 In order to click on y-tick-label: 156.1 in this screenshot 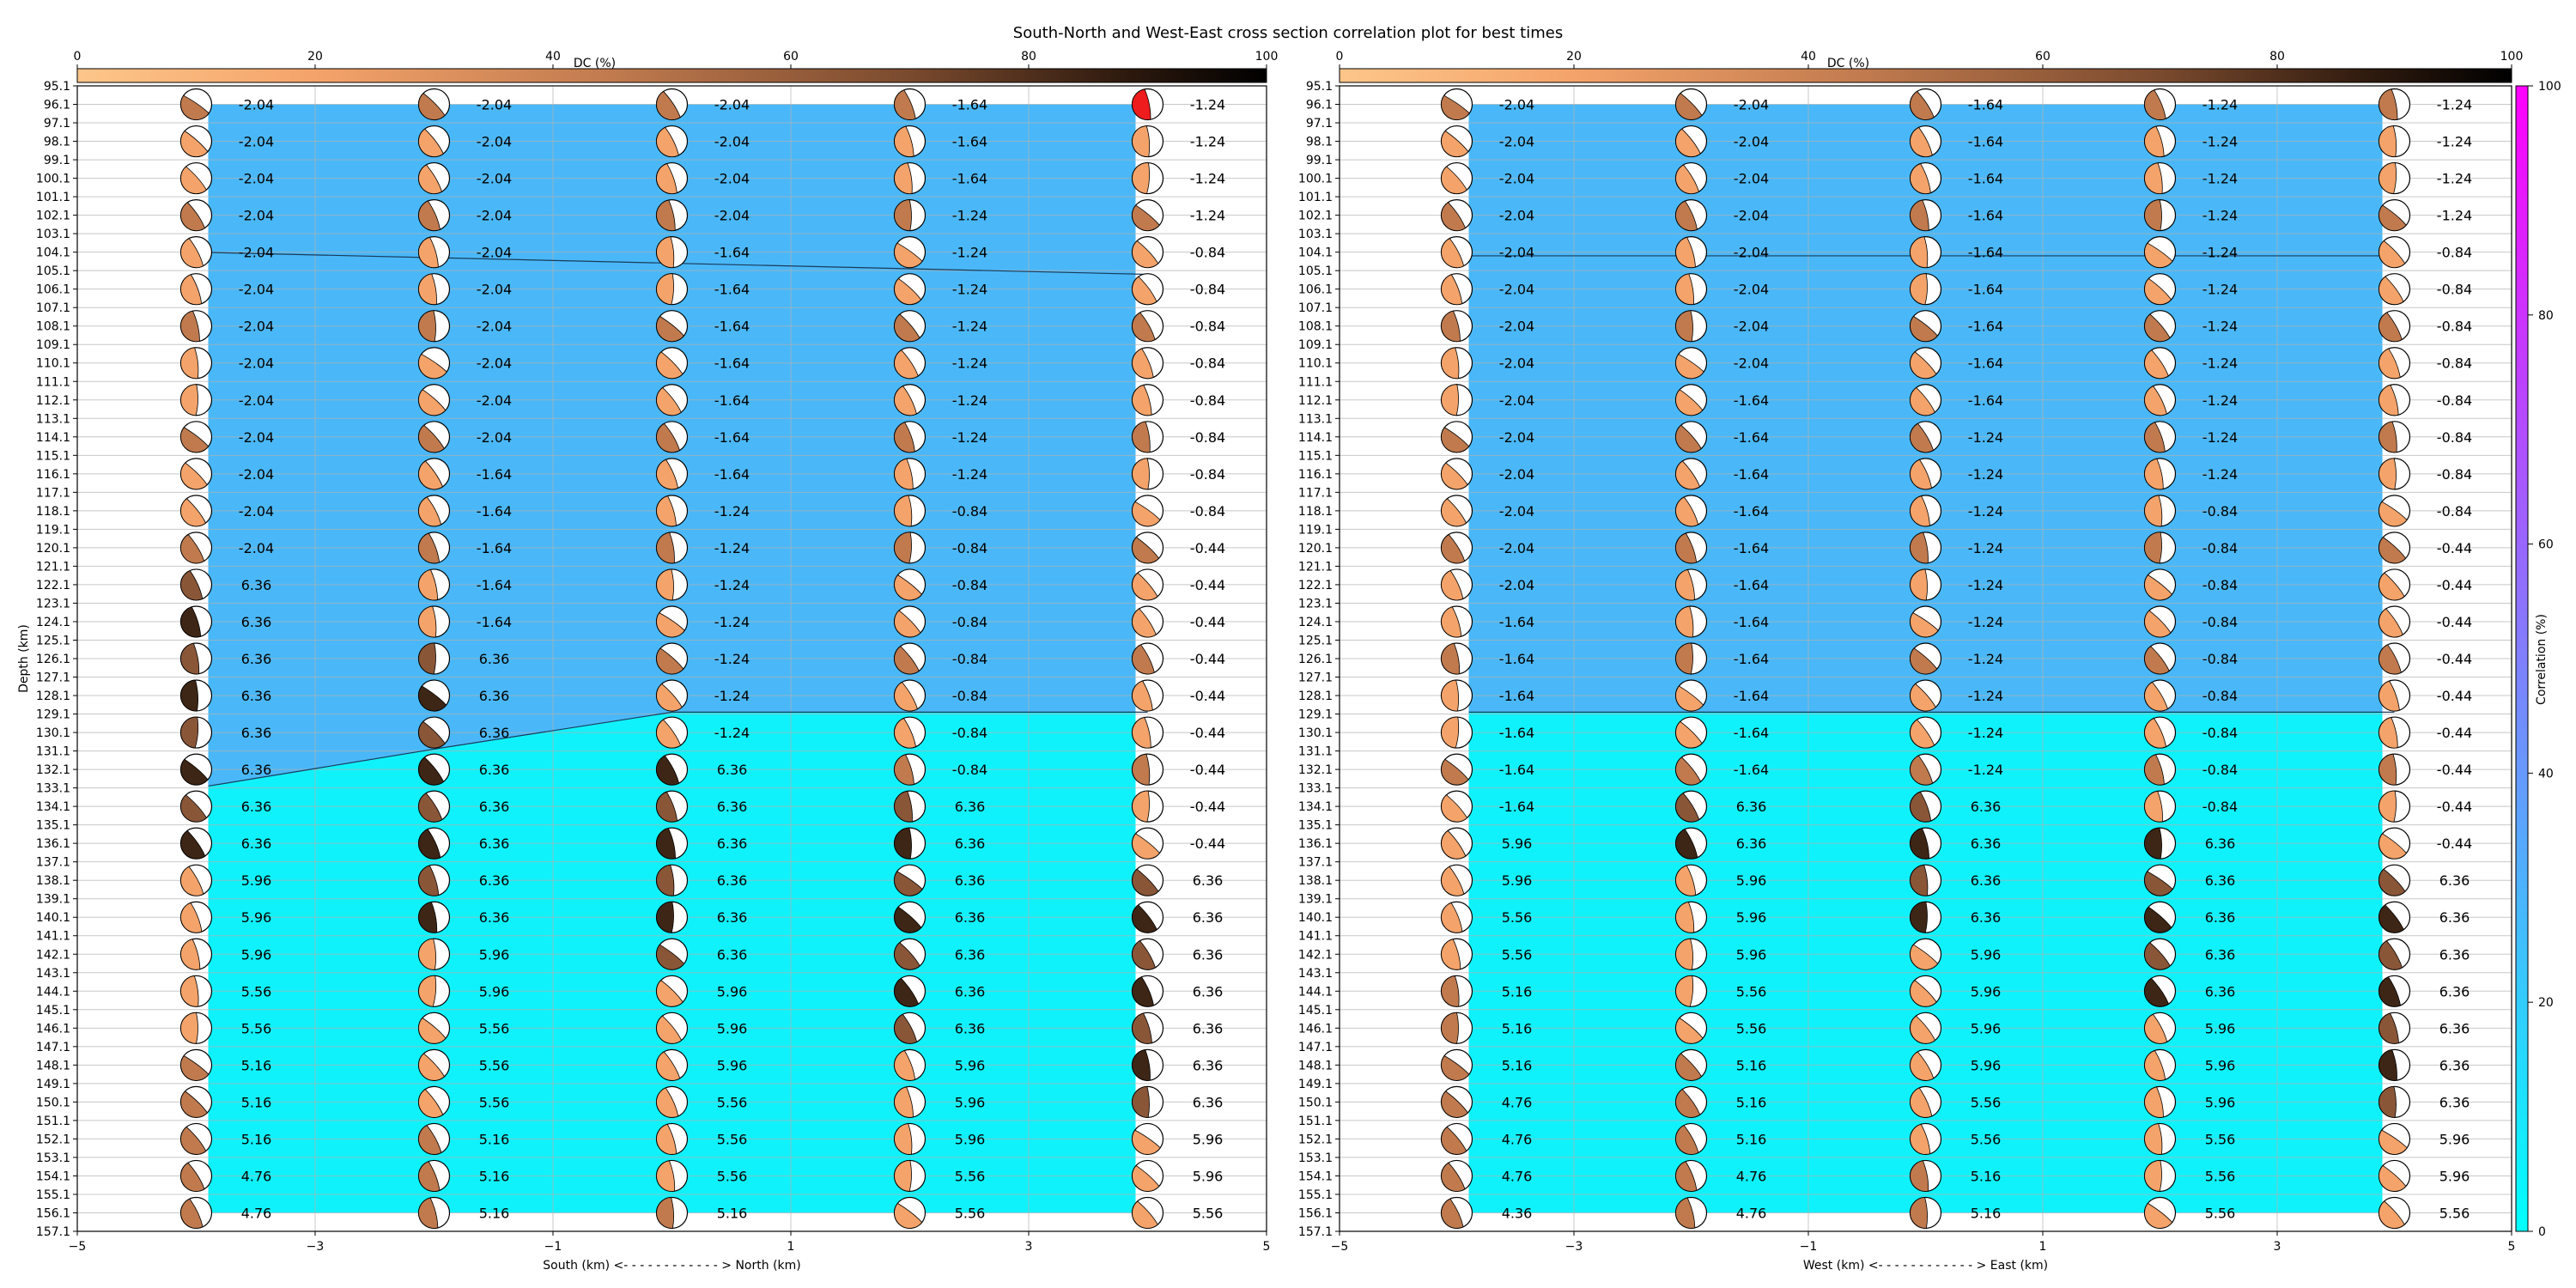, I will do `click(53, 1213)`.